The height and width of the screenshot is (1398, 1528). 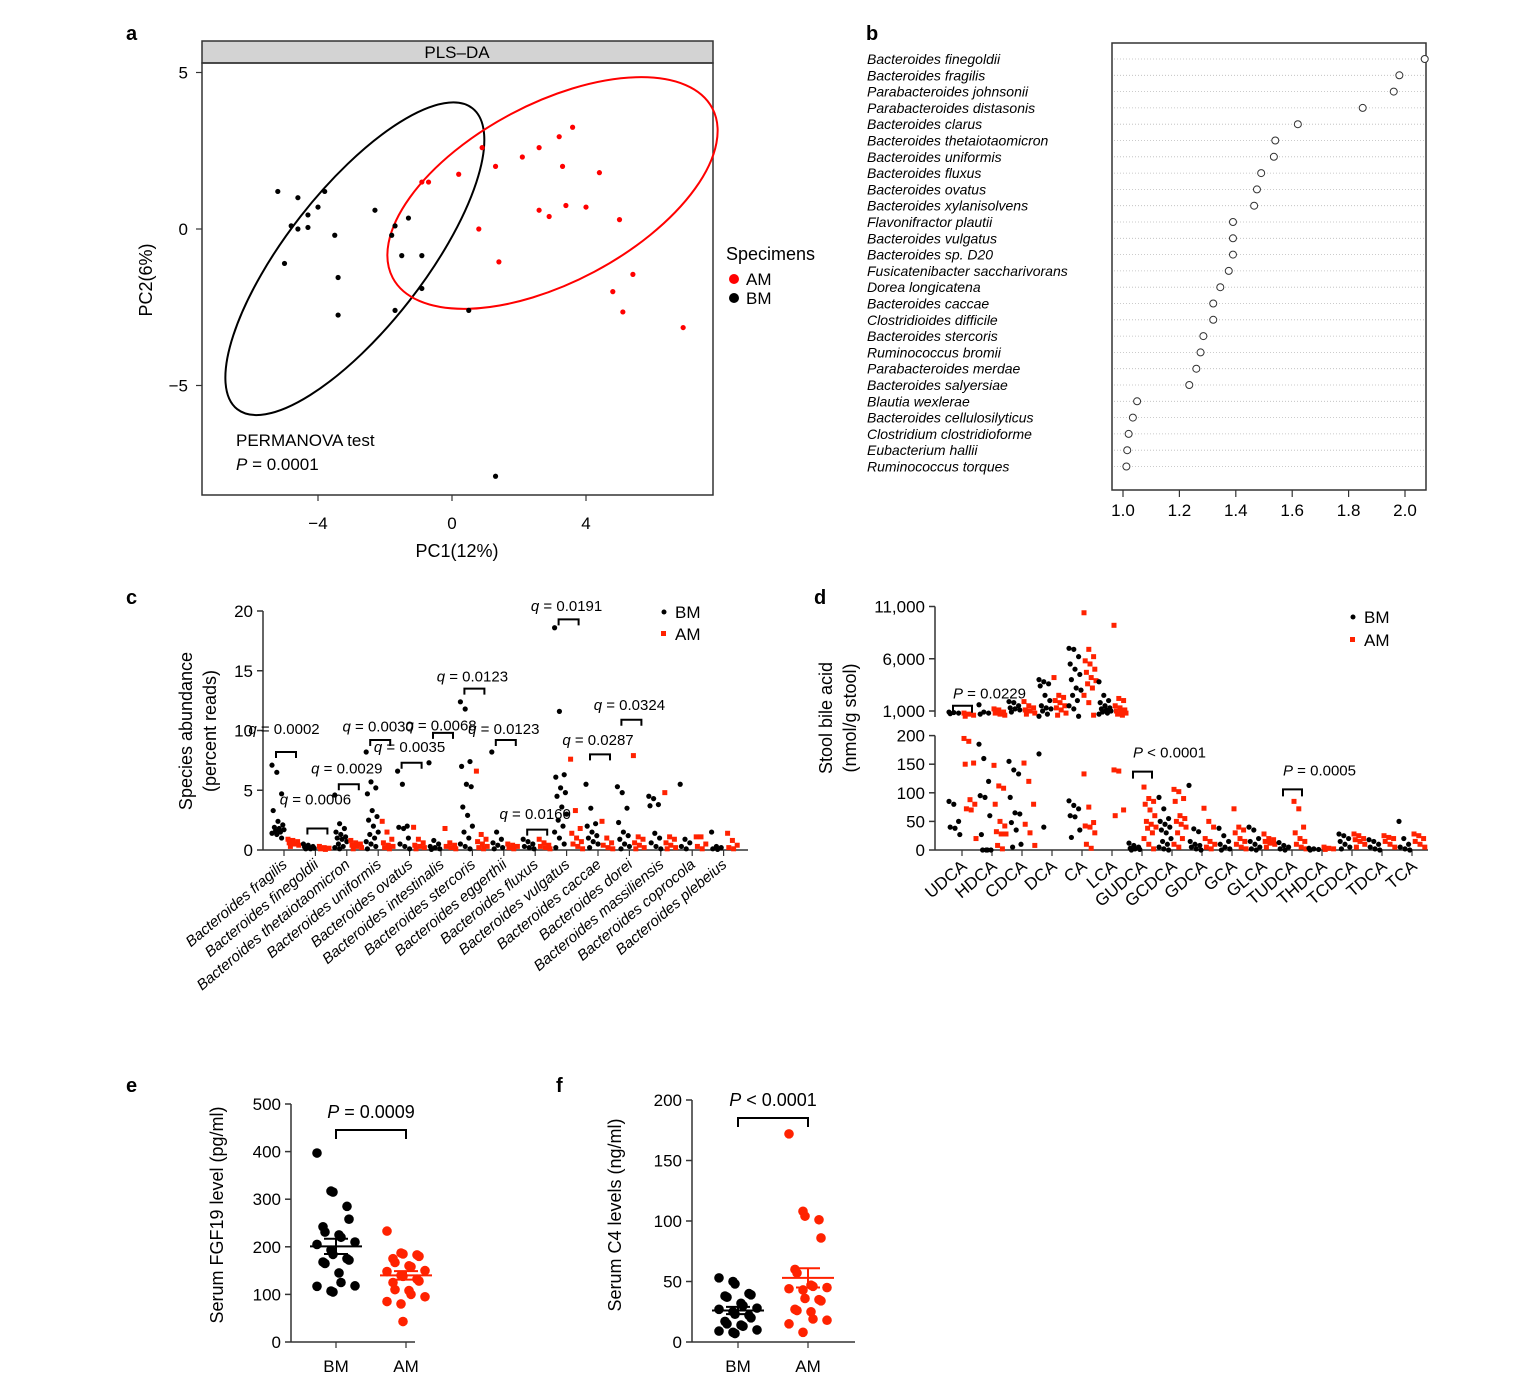 What do you see at coordinates (911, 736) in the screenshot?
I see `y-tick-label: 200` at bounding box center [911, 736].